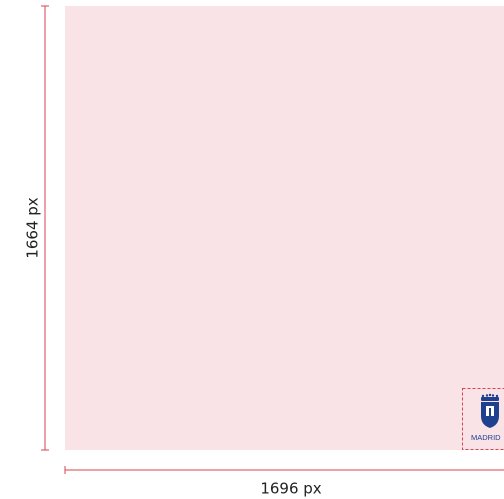 Image resolution: width=504 pixels, height=499 pixels. What do you see at coordinates (290, 489) in the screenshot?
I see `width-label: 1696 px` at bounding box center [290, 489].